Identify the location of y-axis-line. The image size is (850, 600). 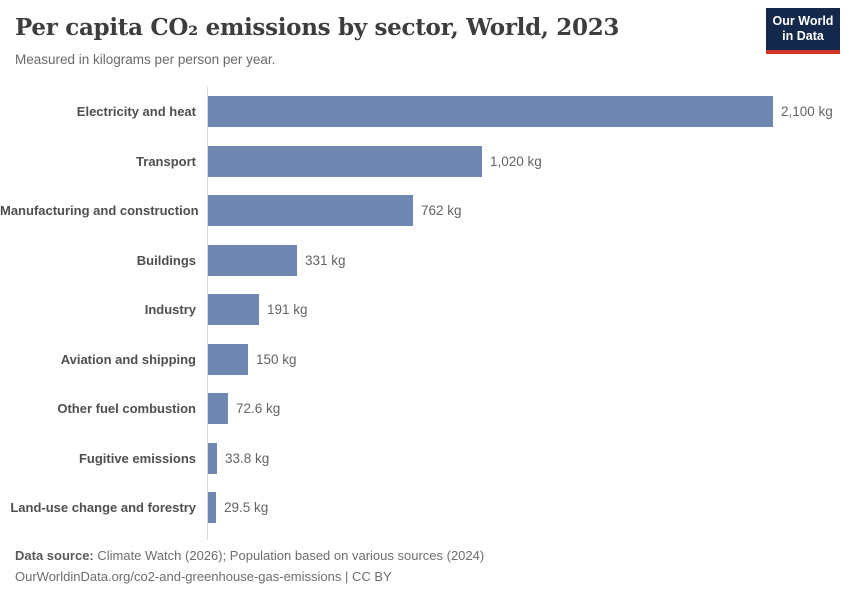
(207, 313).